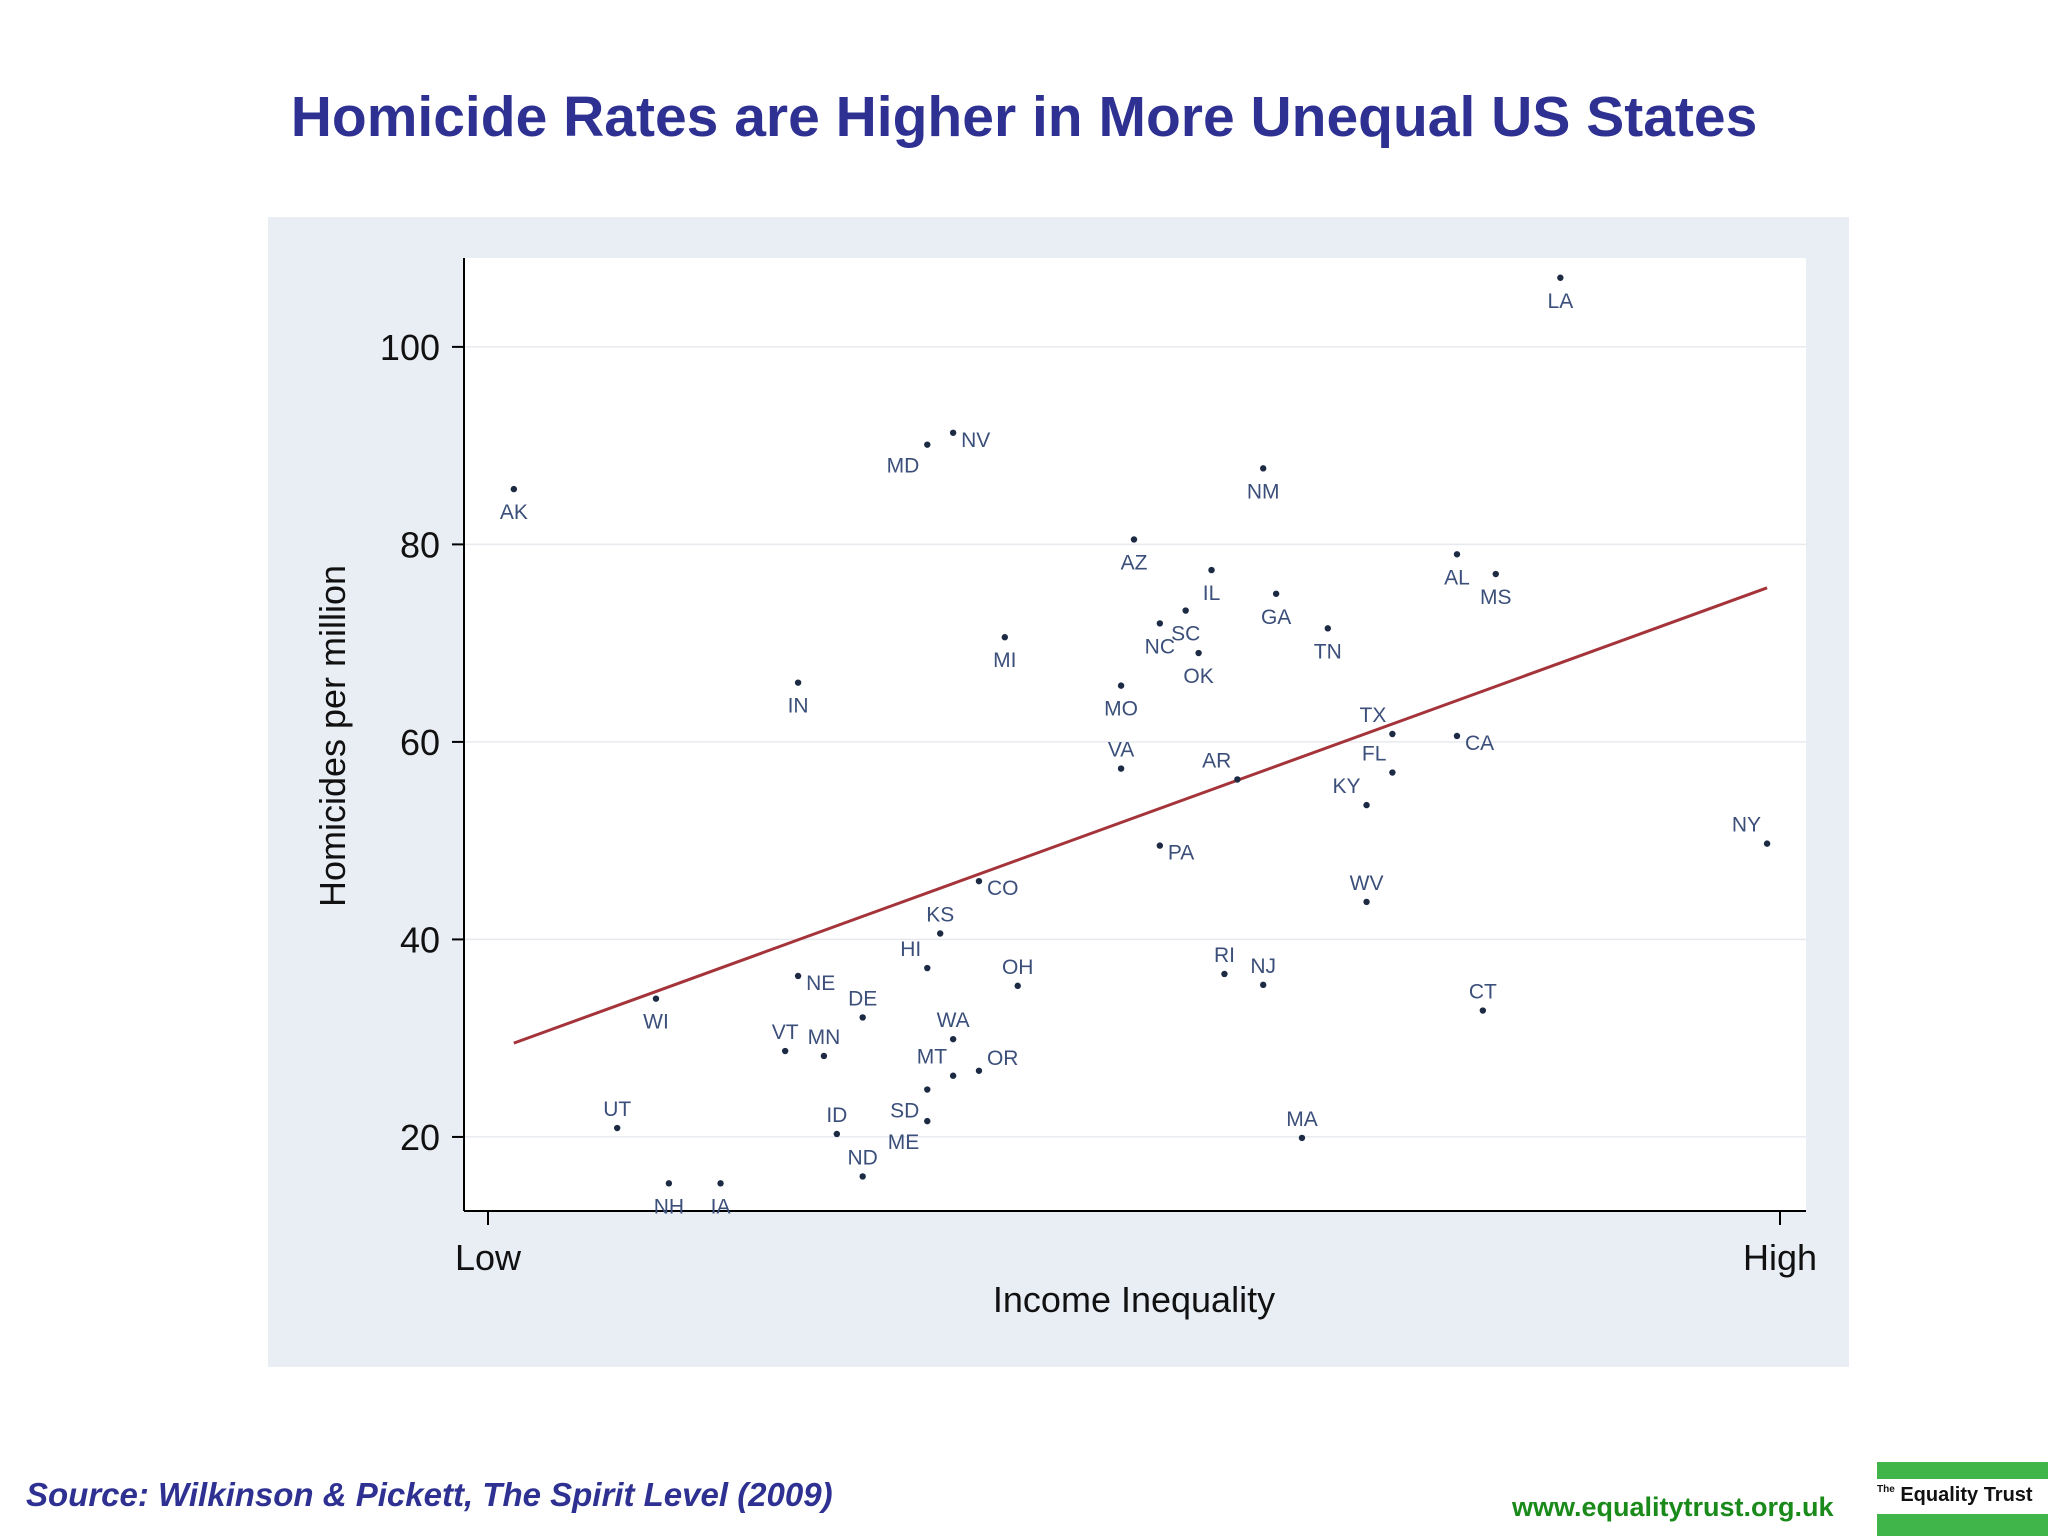 Image resolution: width=2048 pixels, height=1536 pixels. What do you see at coordinates (1347, 786) in the screenshot?
I see `point-label-ky: KY` at bounding box center [1347, 786].